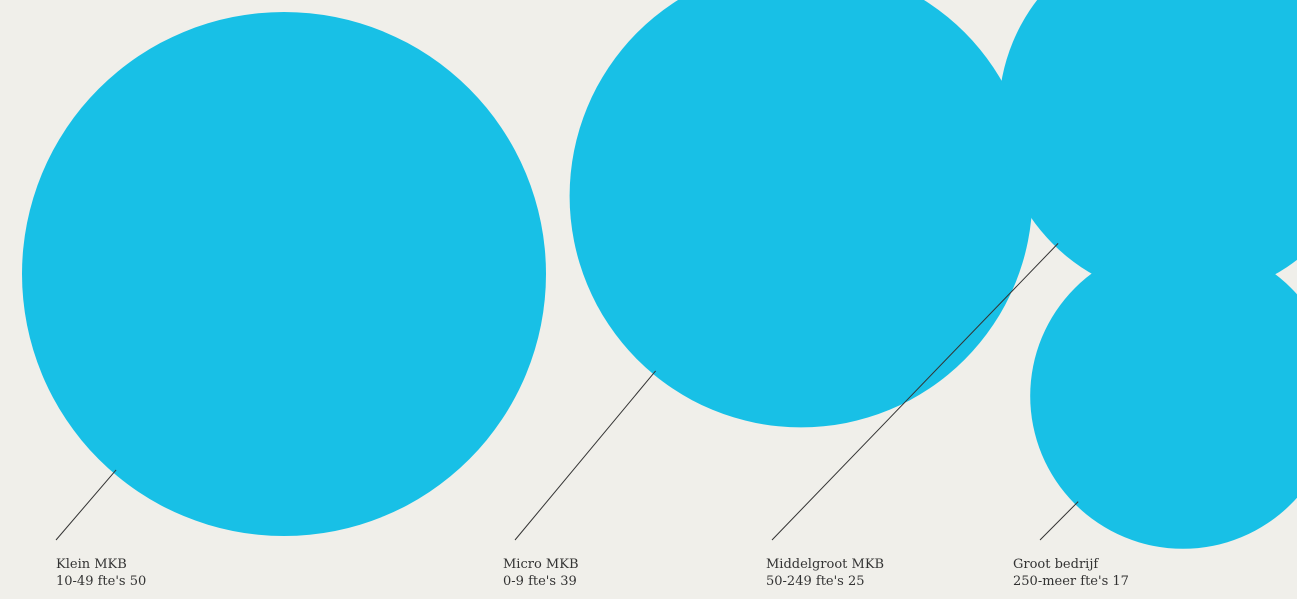  What do you see at coordinates (915, 392) in the screenshot?
I see `leader-line-middelgroot-mkb` at bounding box center [915, 392].